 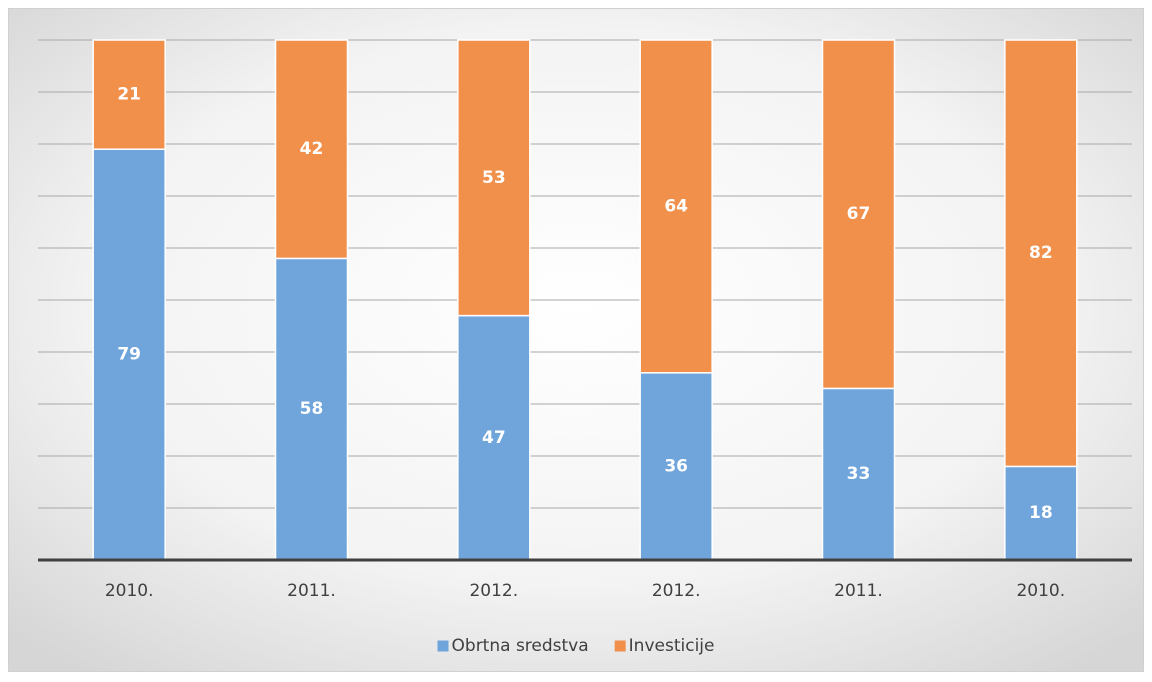 I want to click on data-label: 79, so click(x=129, y=355).